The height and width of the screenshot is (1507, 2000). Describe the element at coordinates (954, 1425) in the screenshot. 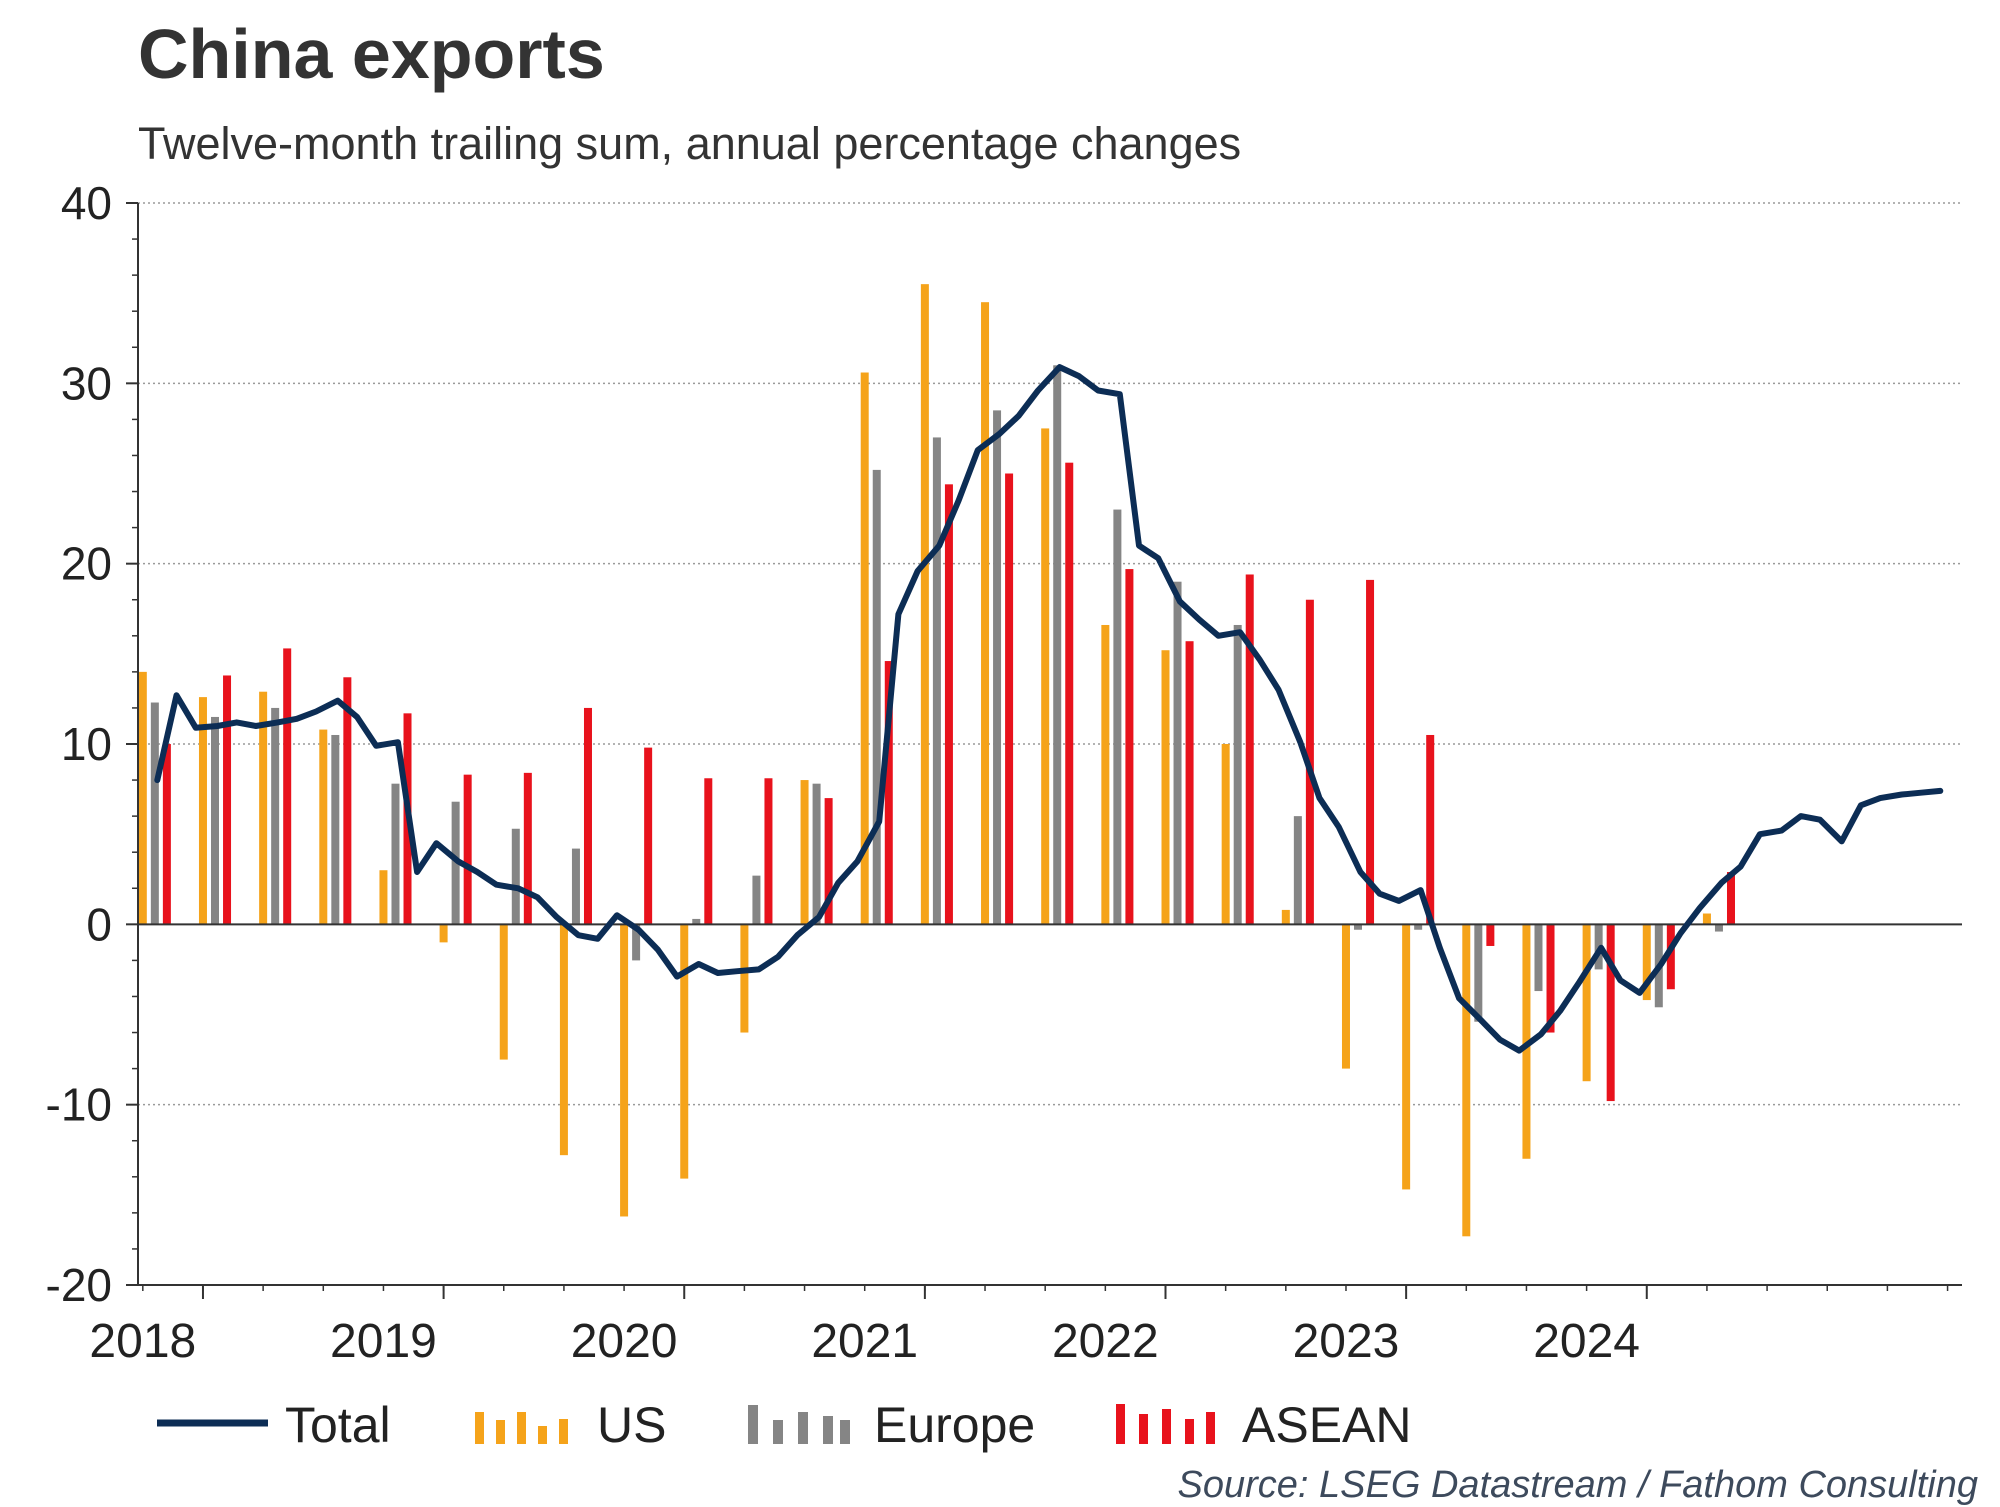

I see `legend-europe-label: Europe` at that location.